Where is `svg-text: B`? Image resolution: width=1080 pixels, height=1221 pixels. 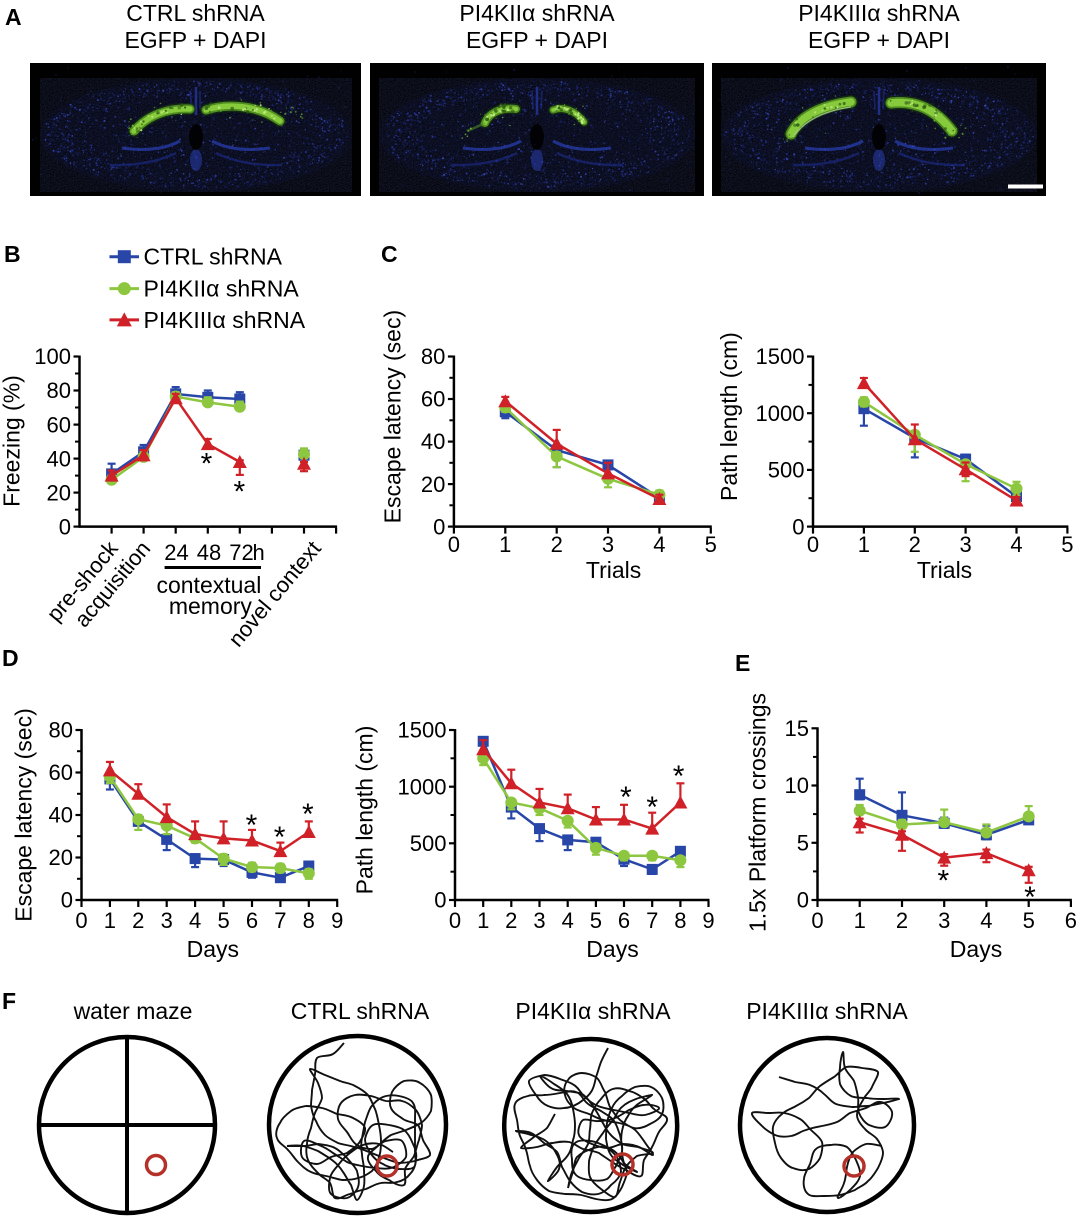
svg-text: B is located at coordinates (12, 254).